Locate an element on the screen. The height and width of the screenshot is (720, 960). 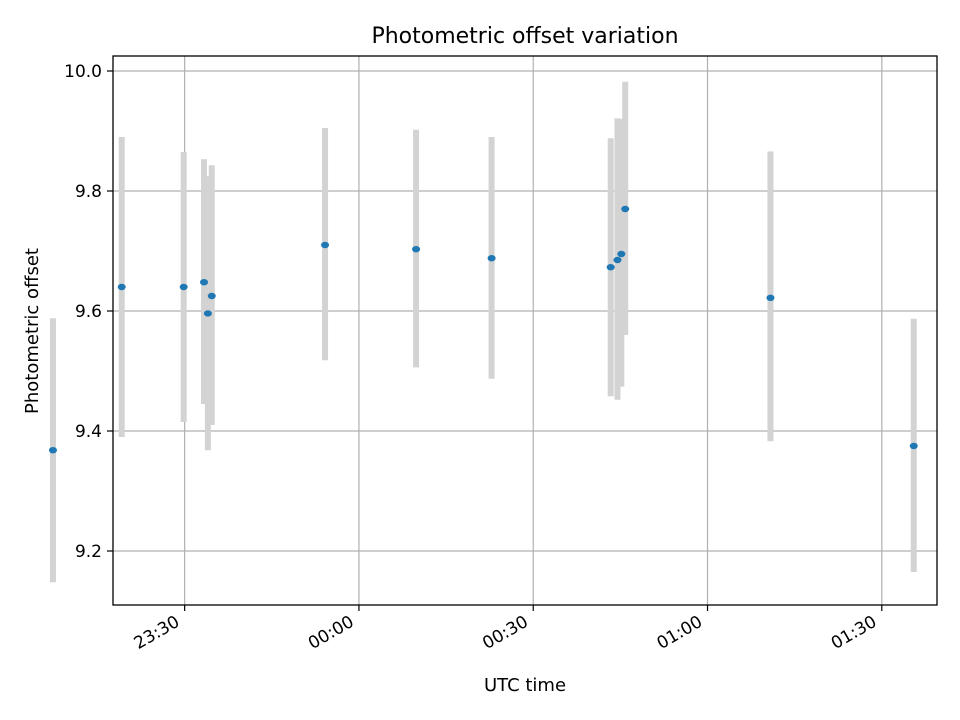
x-tick-label: 00:30 is located at coordinates (505, 633).